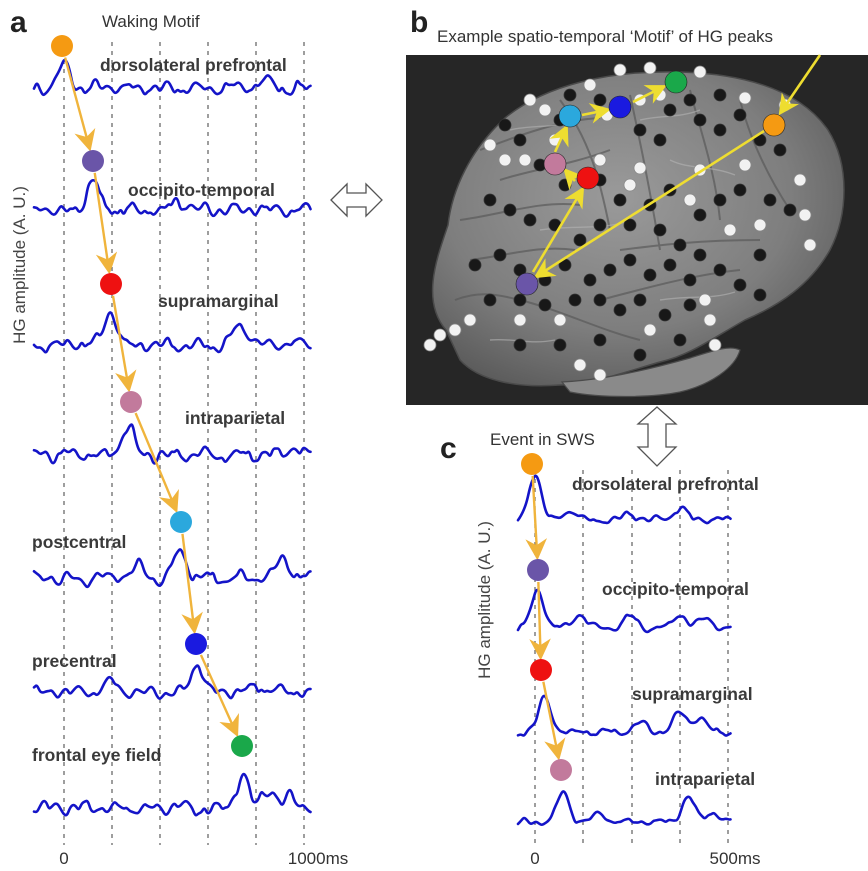 The image size is (868, 871). What do you see at coordinates (705, 779) in the screenshot?
I see `c-label-intraparietal: intraparietal` at bounding box center [705, 779].